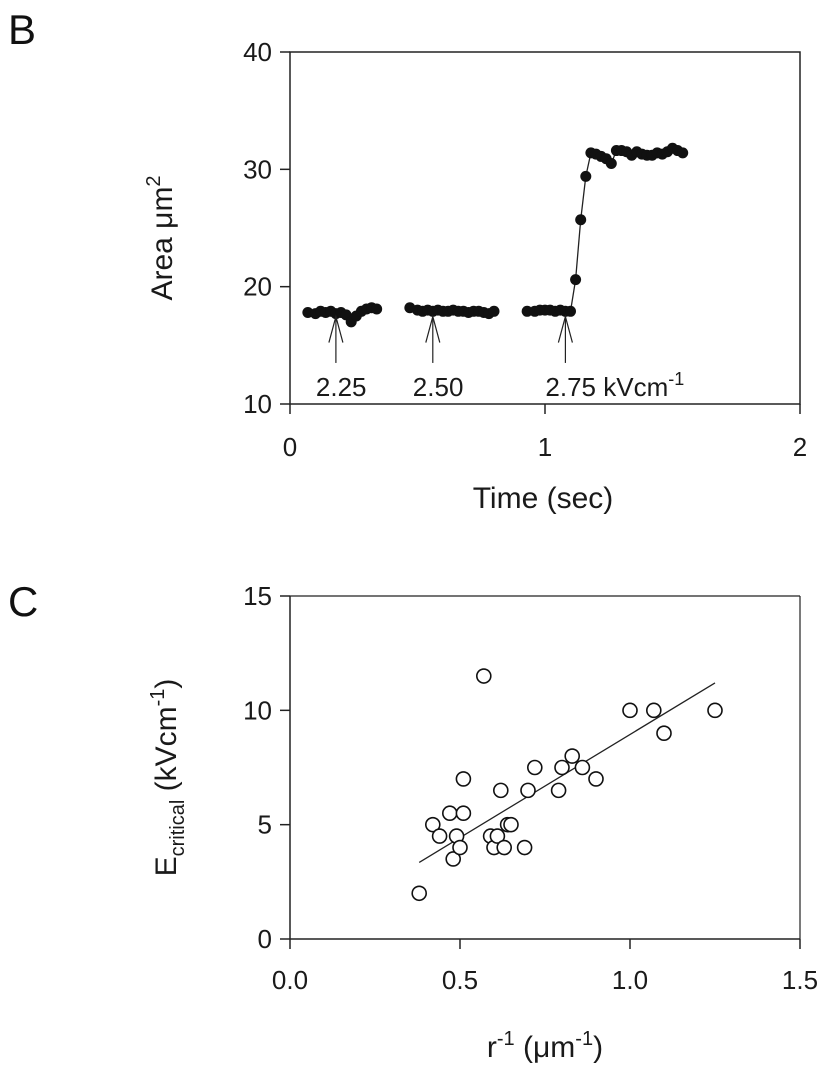  Describe the element at coordinates (630, 980) in the screenshot. I see `x-tick-label: 1.0` at that location.